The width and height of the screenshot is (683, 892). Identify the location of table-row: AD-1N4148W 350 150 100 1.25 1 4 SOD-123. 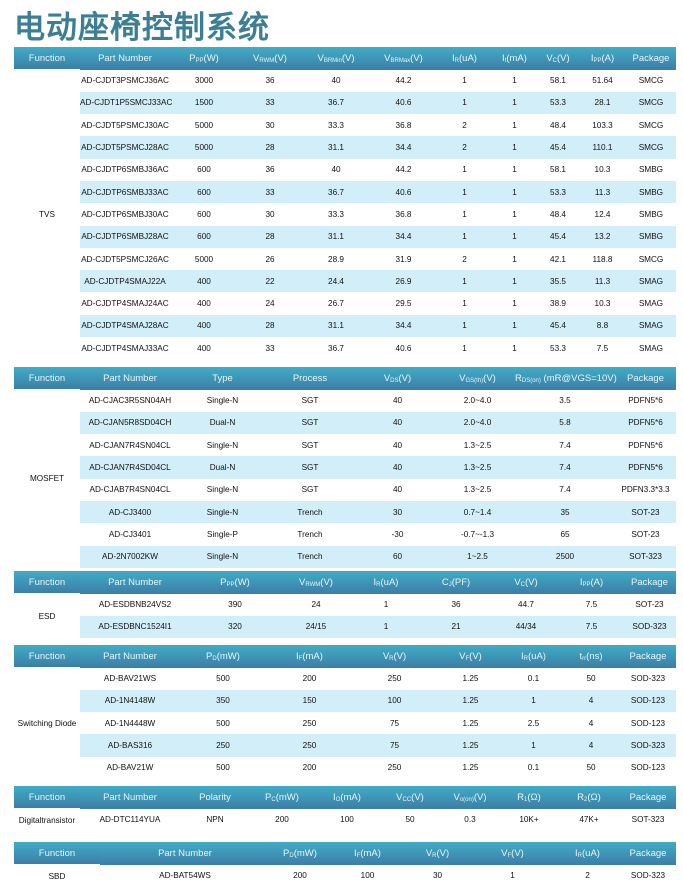
(345, 701).